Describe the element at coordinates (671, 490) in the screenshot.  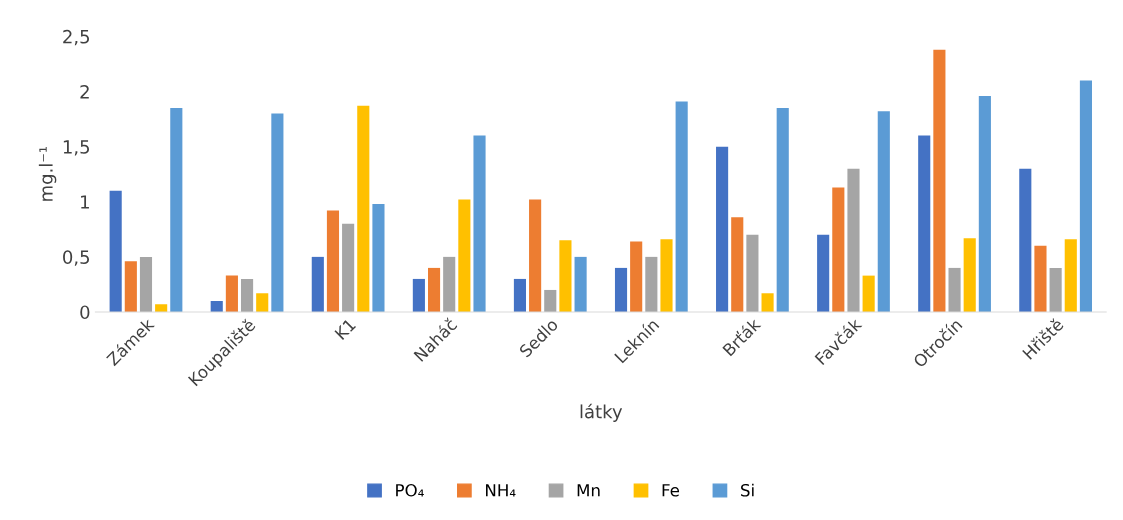
I see `legend-label: Fe` at that location.